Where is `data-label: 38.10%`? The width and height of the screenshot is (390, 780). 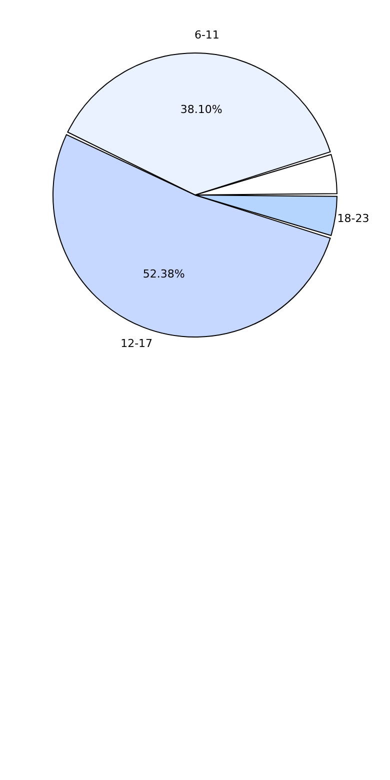
data-label: 38.10% is located at coordinates (201, 109).